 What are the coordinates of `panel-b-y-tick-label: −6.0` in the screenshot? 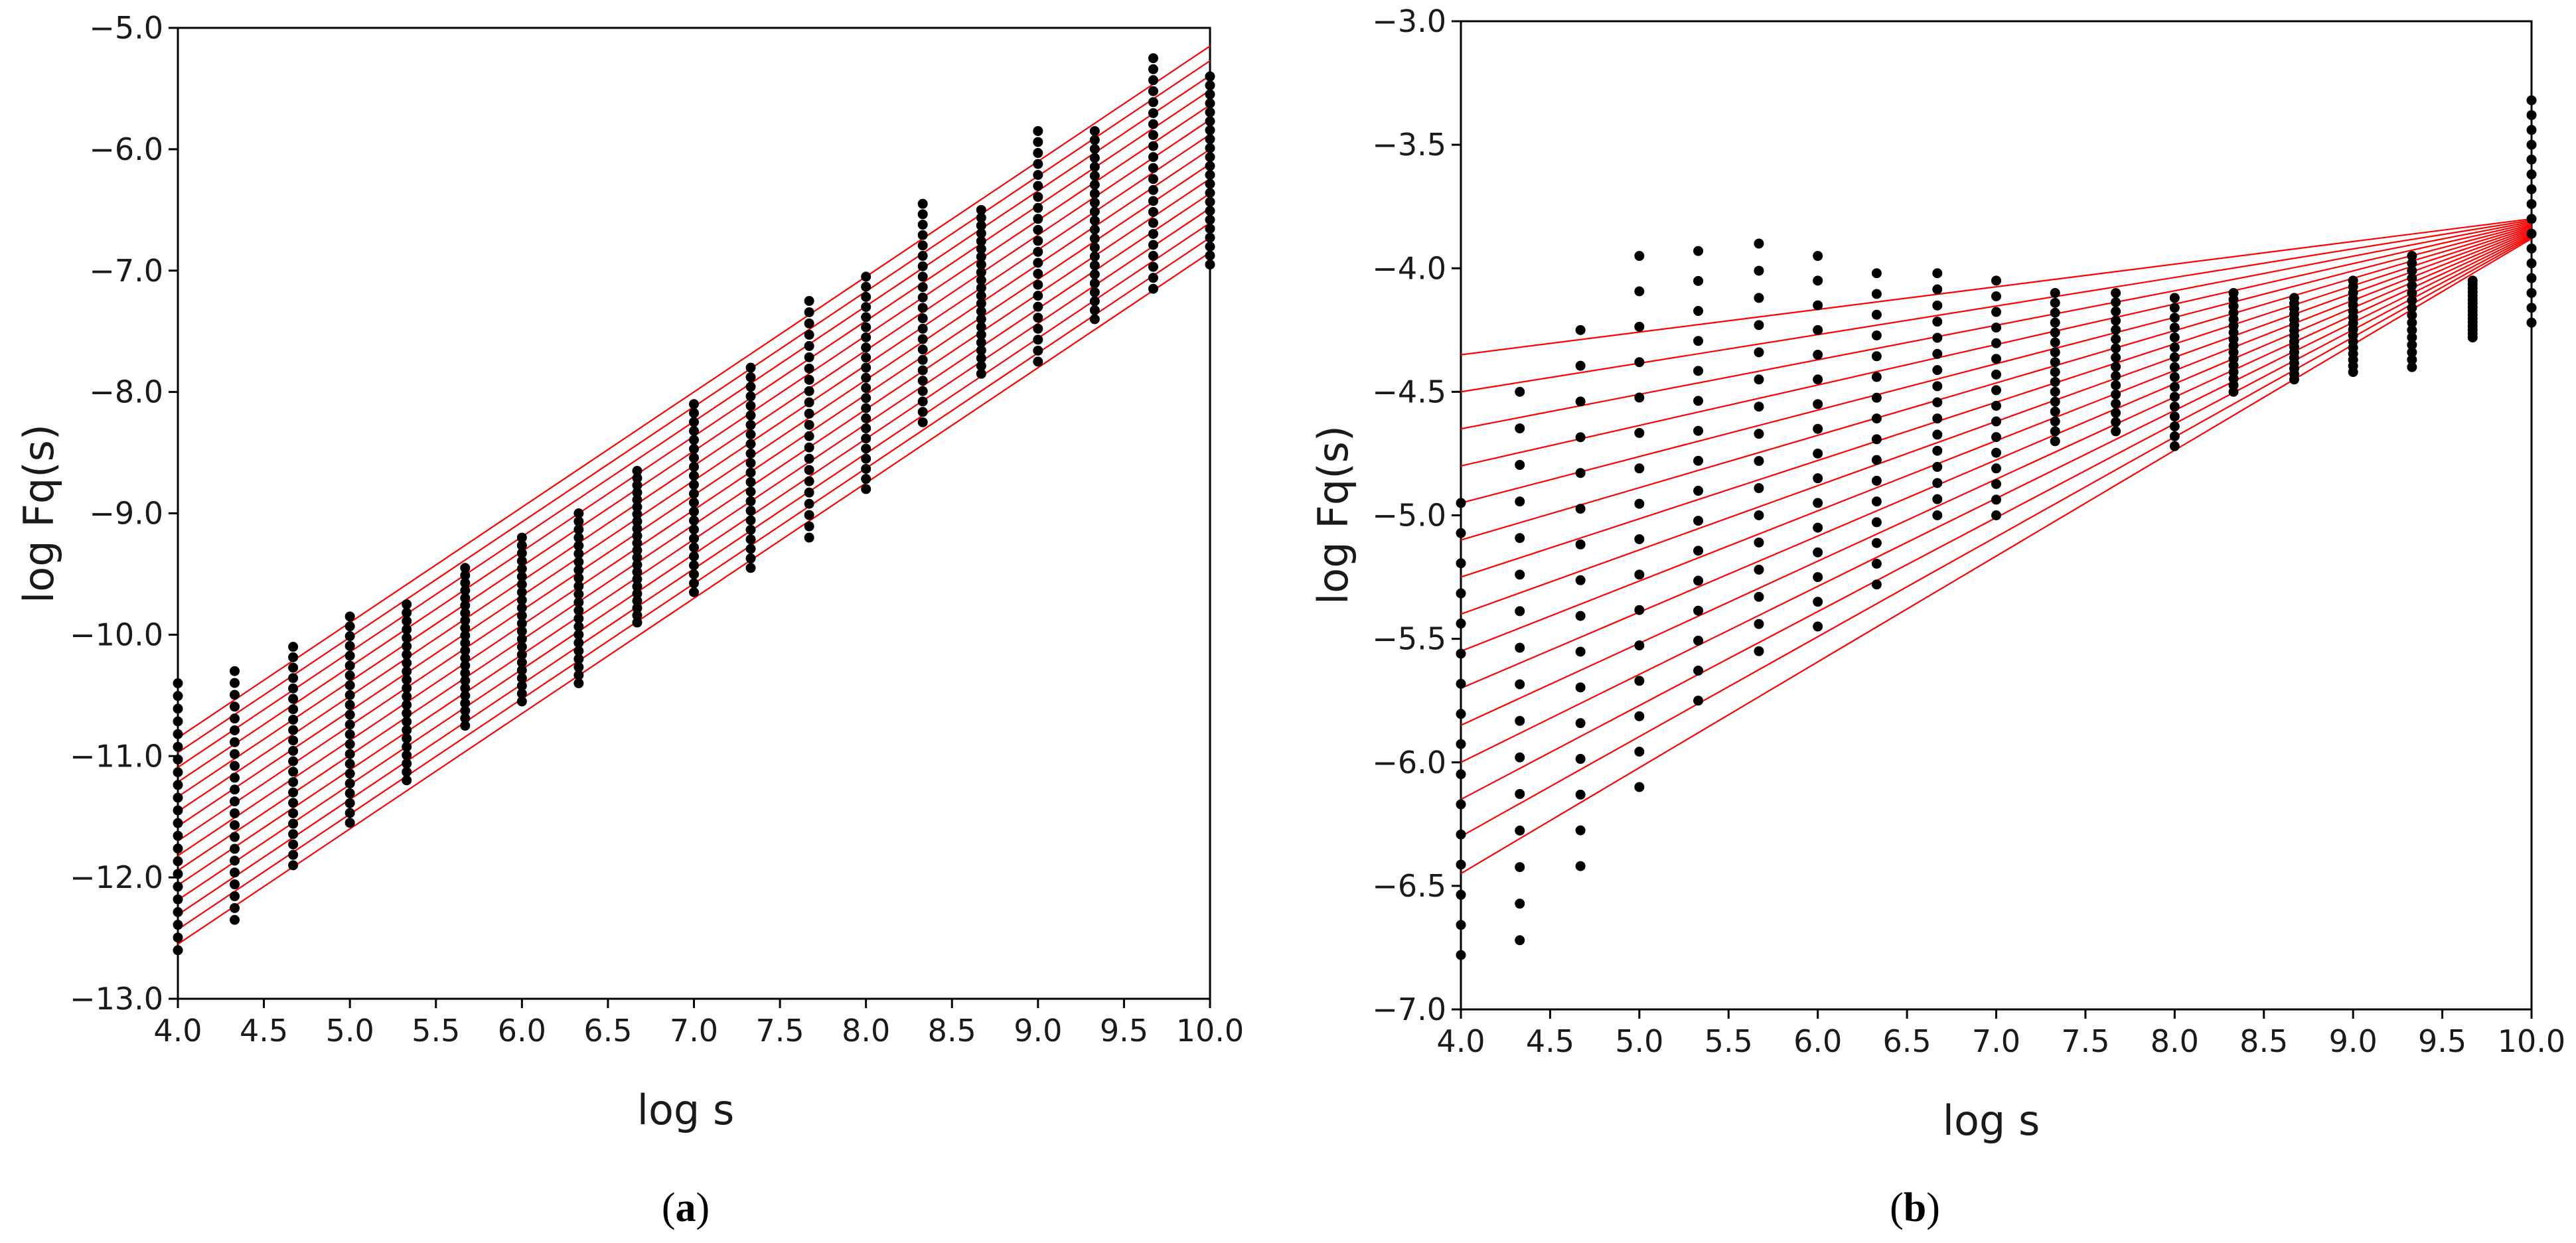 It's located at (1409, 762).